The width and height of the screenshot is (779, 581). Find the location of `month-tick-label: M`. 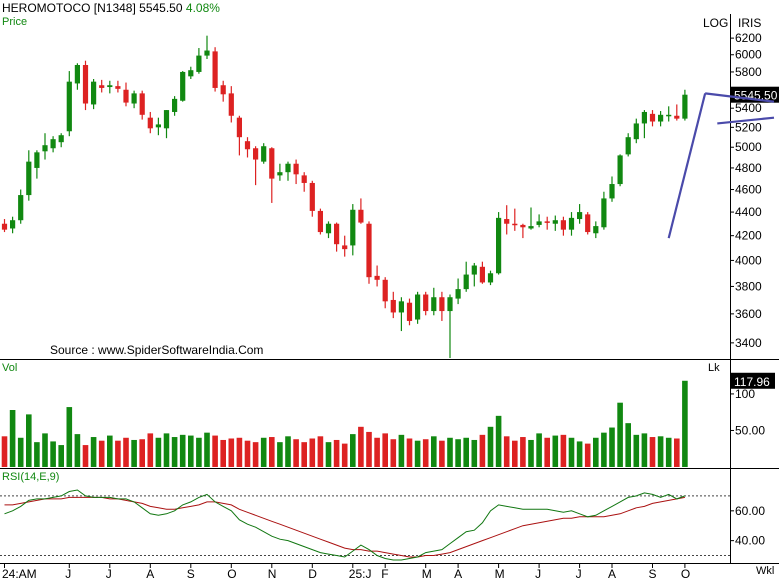

month-tick-label: M is located at coordinates (427, 574).